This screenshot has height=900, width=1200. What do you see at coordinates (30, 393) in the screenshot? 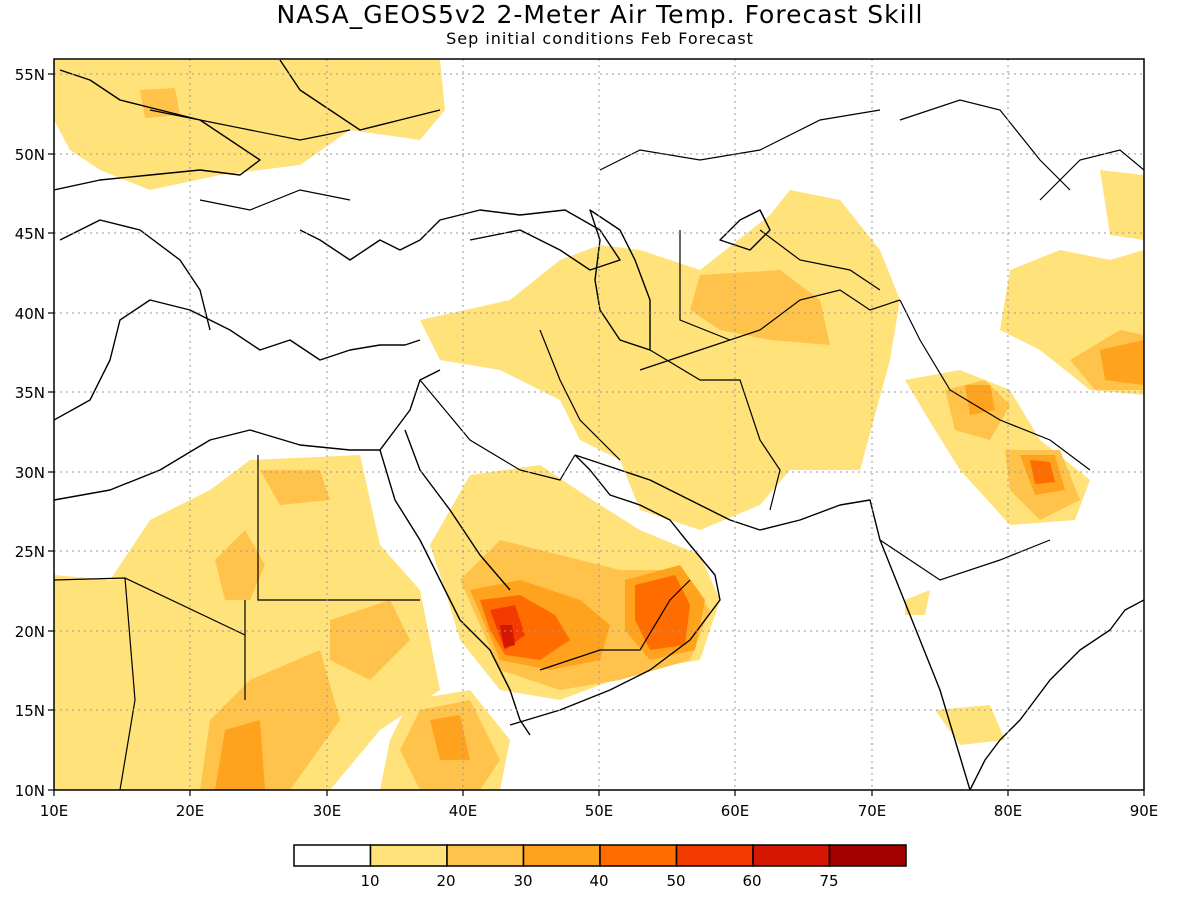
I see `lat-tick-label: 35N` at bounding box center [30, 393].